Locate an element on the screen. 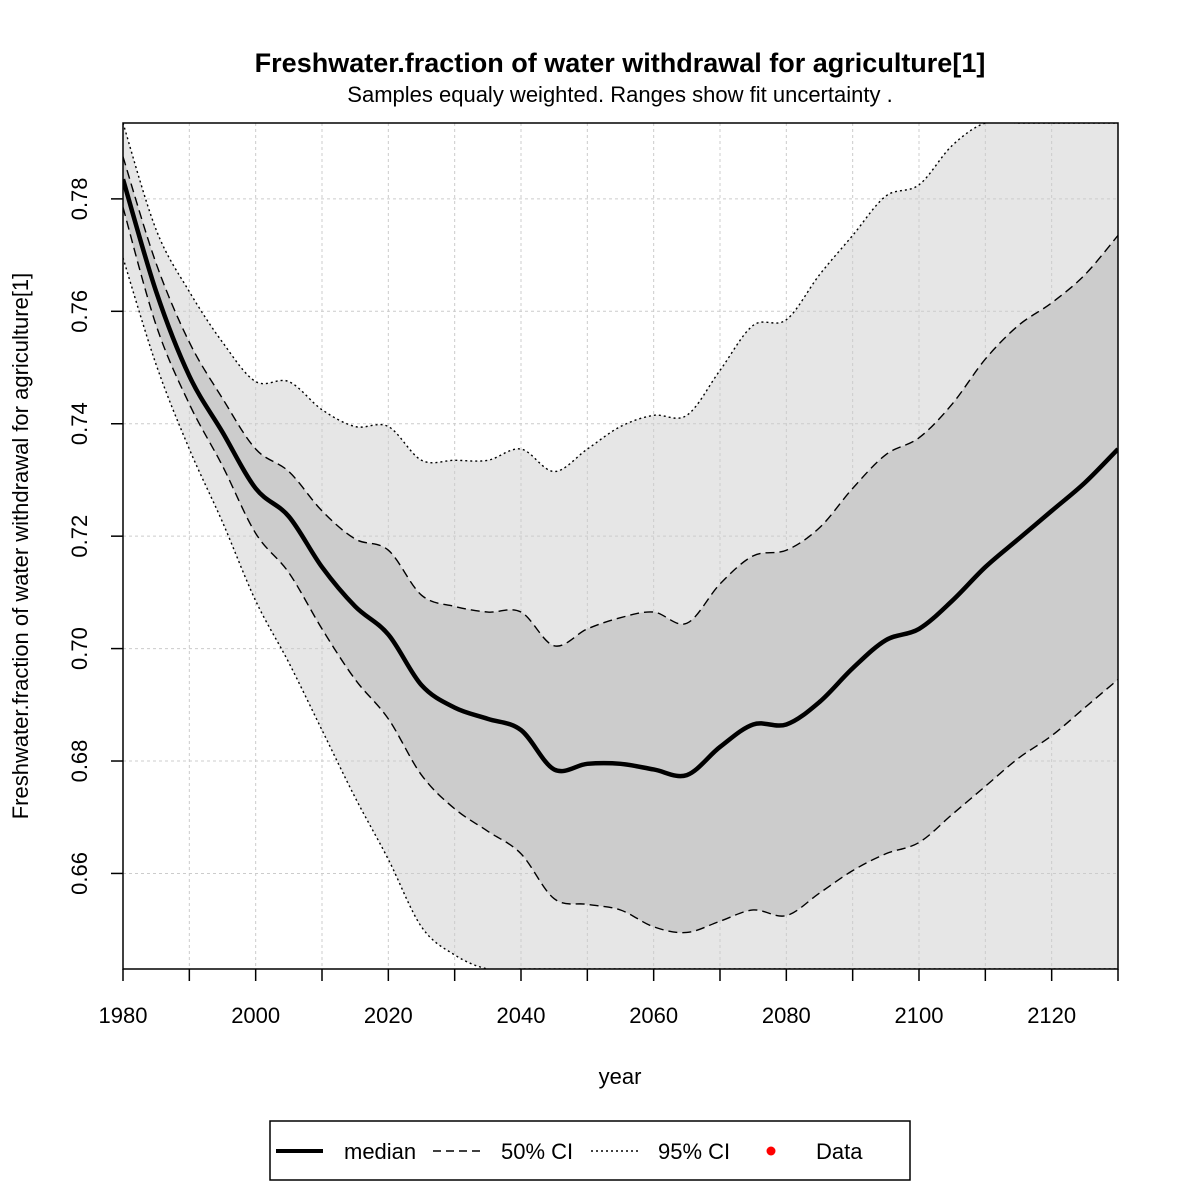  y-tick-label: 0.72 is located at coordinates (79, 536).